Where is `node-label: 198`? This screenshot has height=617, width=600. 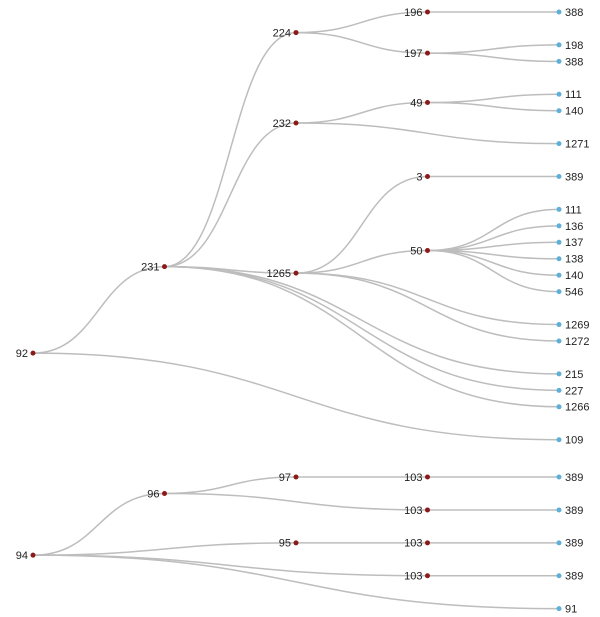 node-label: 198 is located at coordinates (574, 46).